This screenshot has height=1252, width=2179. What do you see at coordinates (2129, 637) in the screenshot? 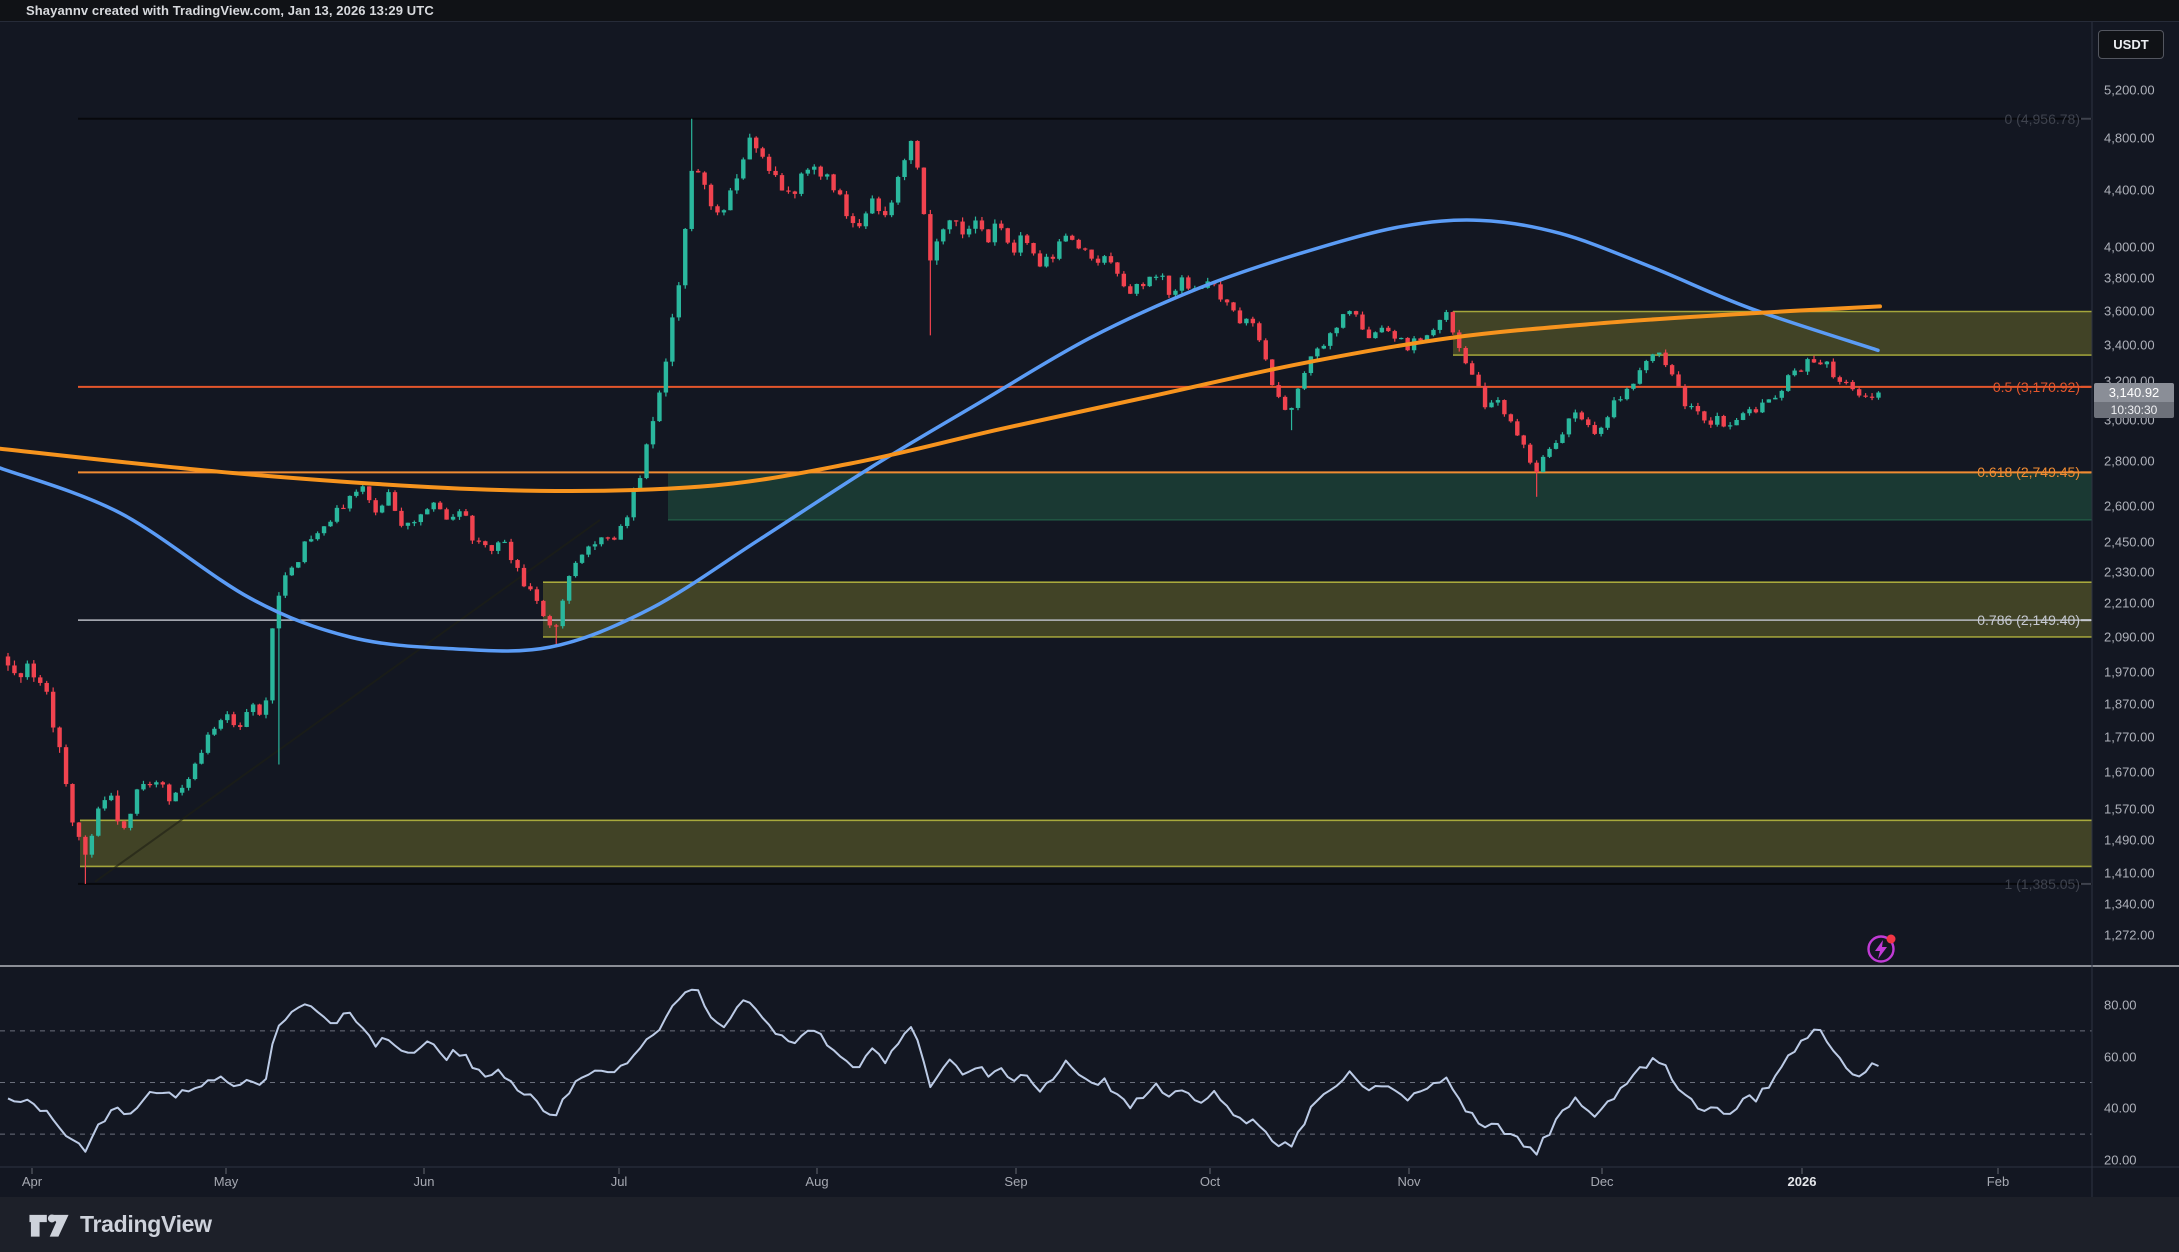
I see `price-tick-label: 2,090.00` at bounding box center [2129, 637].